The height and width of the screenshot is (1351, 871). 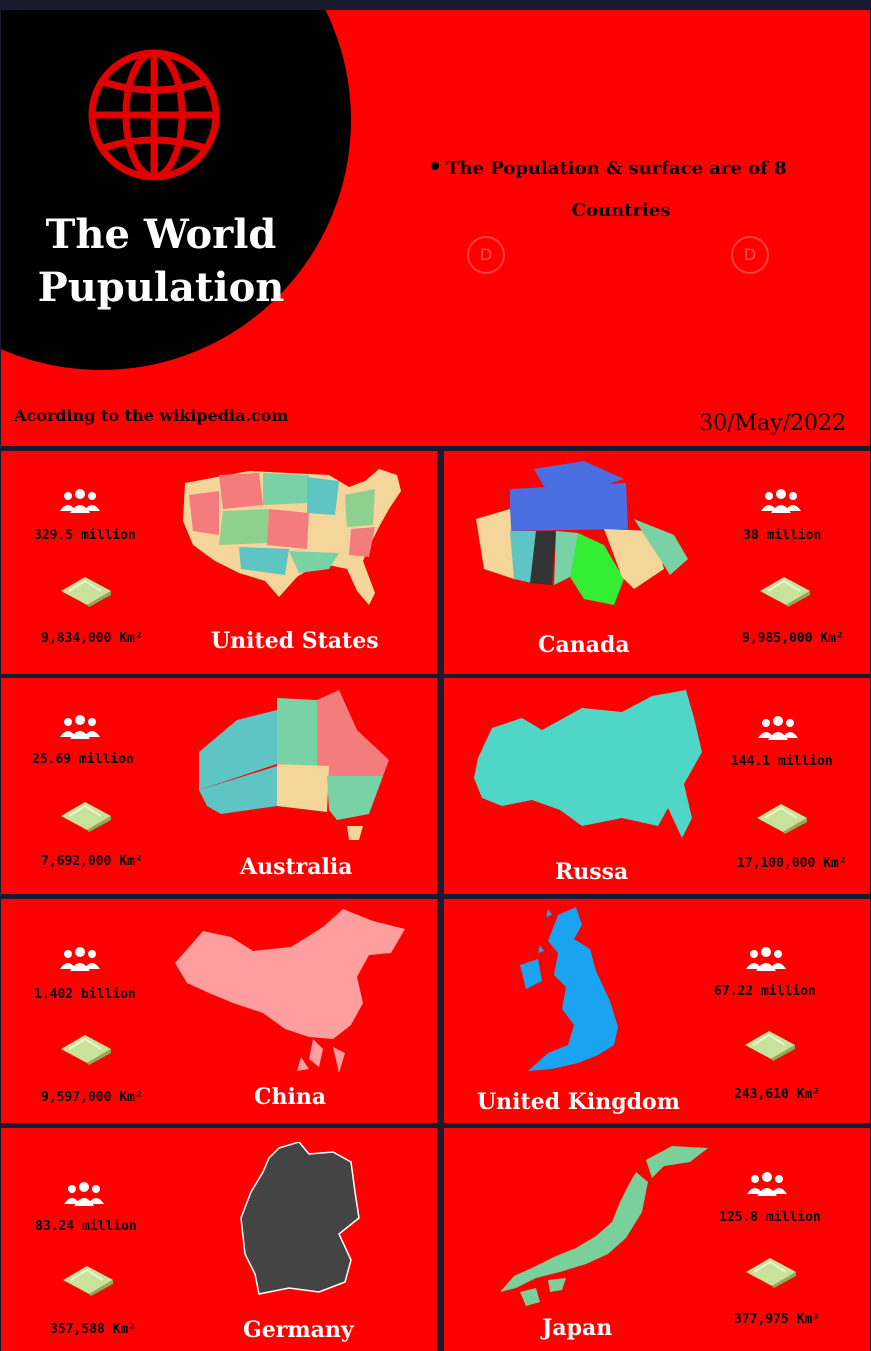 I want to click on country-name: Russa, so click(x=592, y=872).